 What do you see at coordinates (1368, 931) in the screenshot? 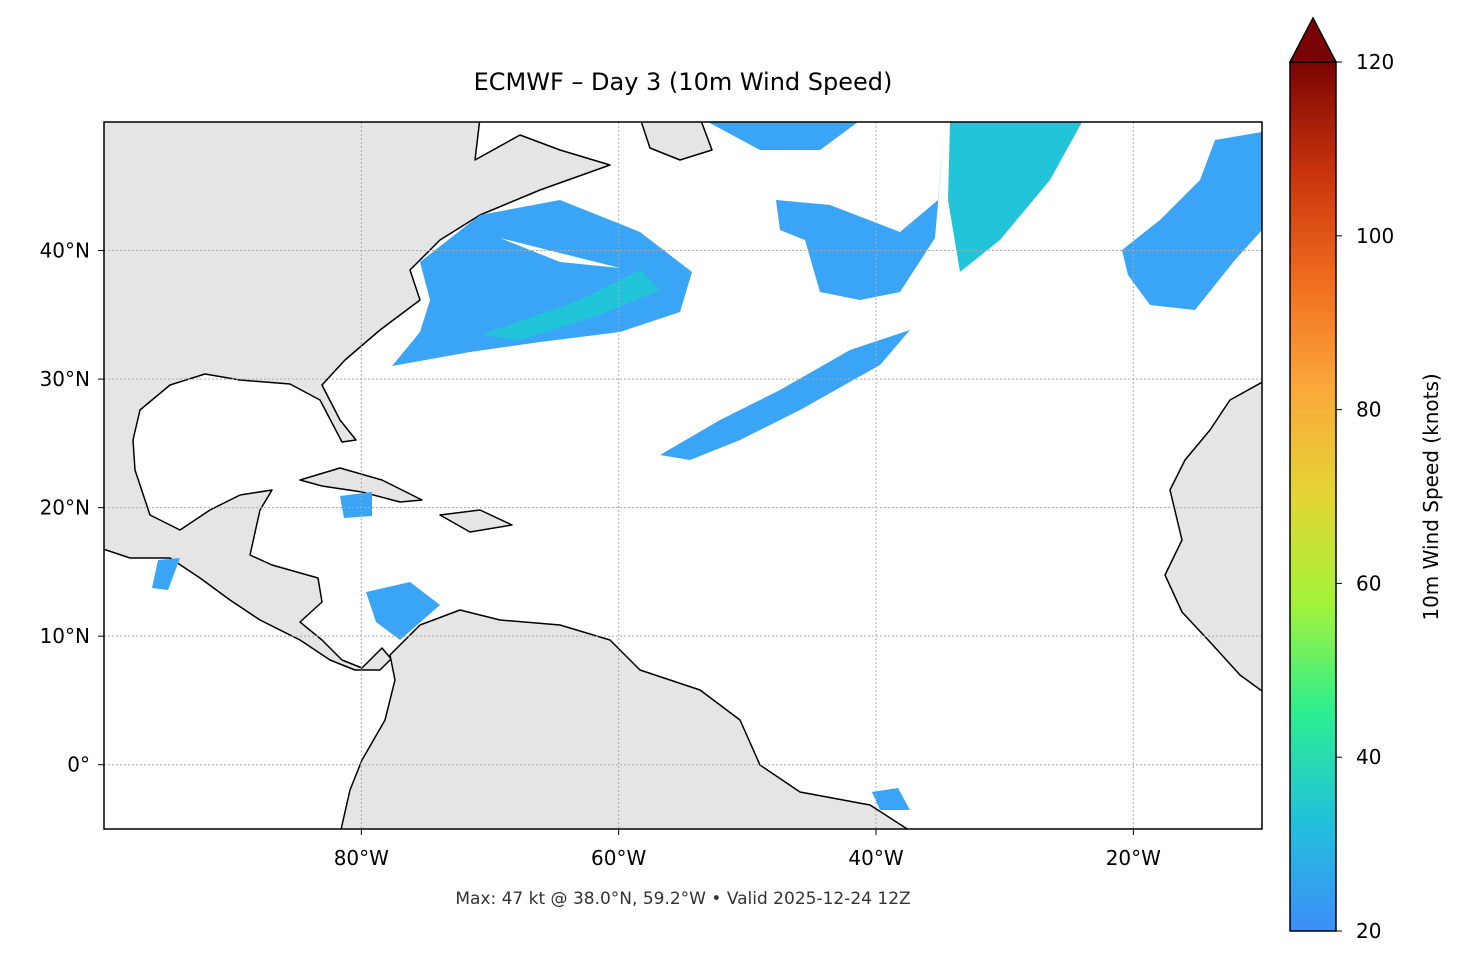
I see `colorbar-tick-label: 20` at bounding box center [1368, 931].